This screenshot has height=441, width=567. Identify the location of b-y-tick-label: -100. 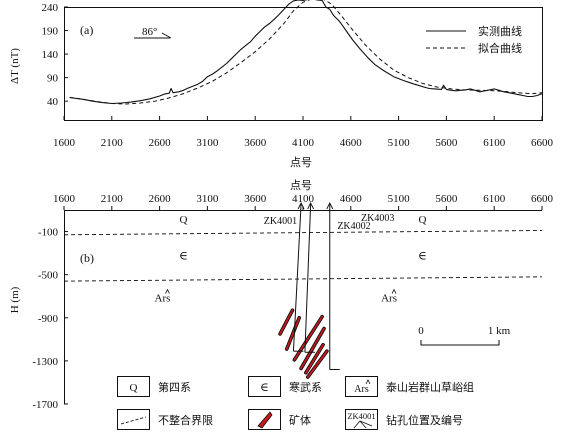
(48, 233).